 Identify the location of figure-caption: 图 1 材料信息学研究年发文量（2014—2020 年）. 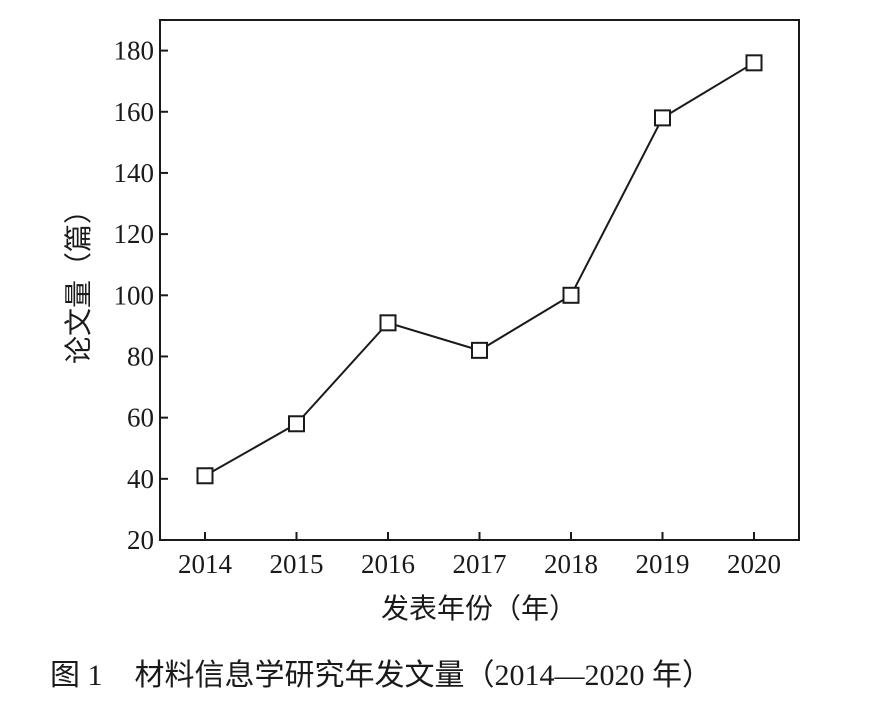
(381, 672).